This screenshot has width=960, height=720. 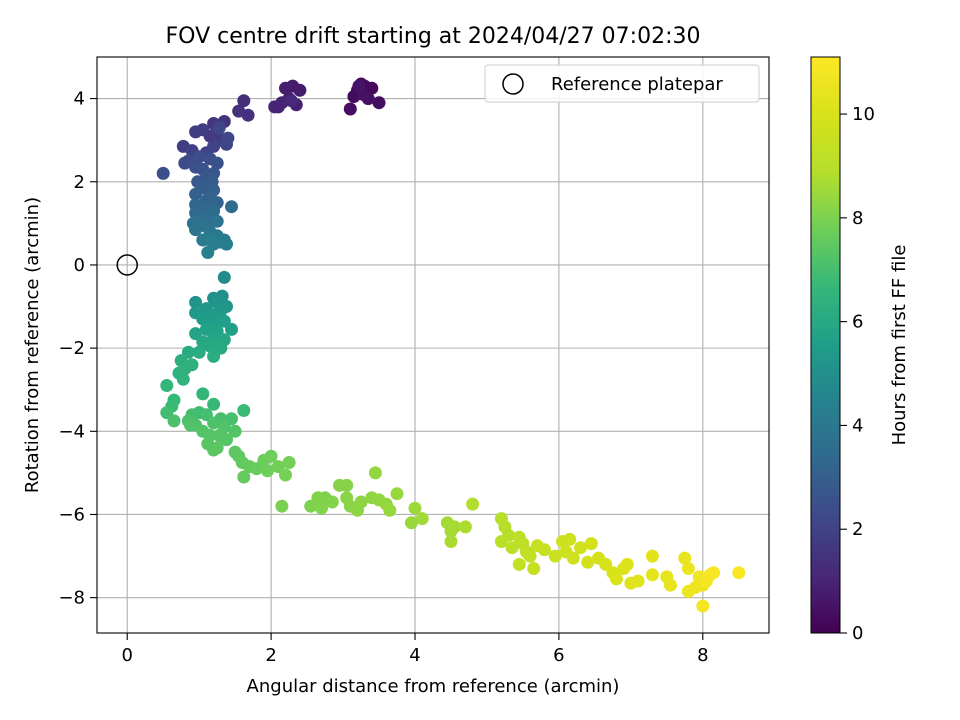 I want to click on colorbar-tick-label: 8, so click(x=857, y=218).